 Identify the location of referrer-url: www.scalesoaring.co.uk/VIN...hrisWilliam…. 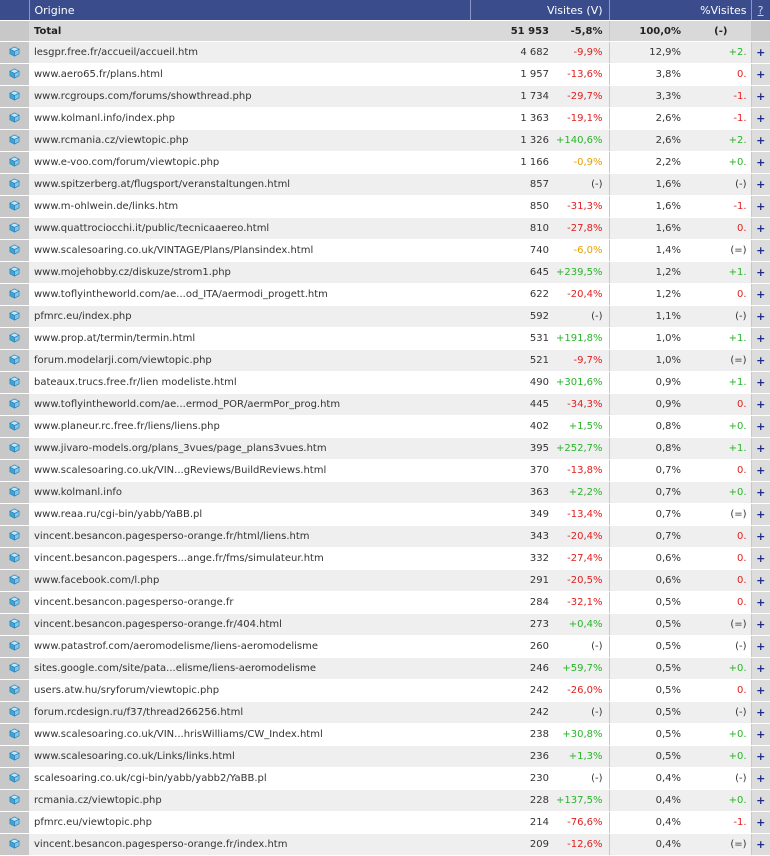
(249, 734).